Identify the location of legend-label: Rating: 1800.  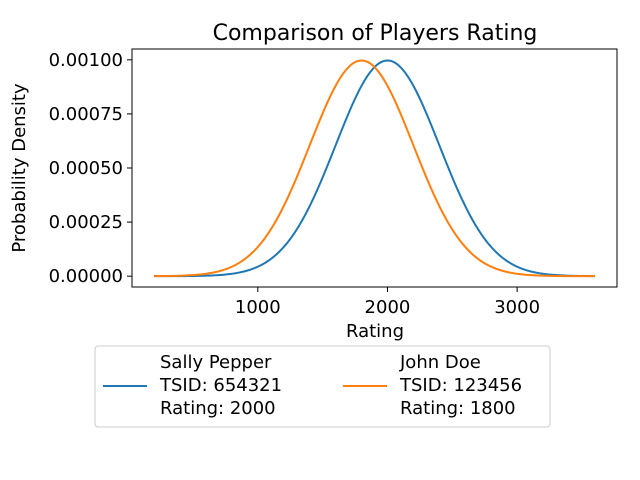
(458, 408).